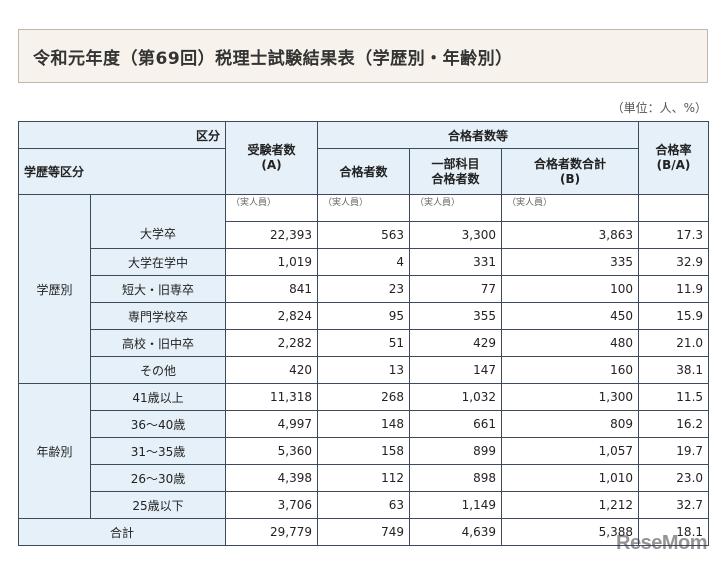 The height and width of the screenshot is (563, 721). Describe the element at coordinates (659, 108) in the screenshot. I see `unit-label: （単位：人、%）` at that location.